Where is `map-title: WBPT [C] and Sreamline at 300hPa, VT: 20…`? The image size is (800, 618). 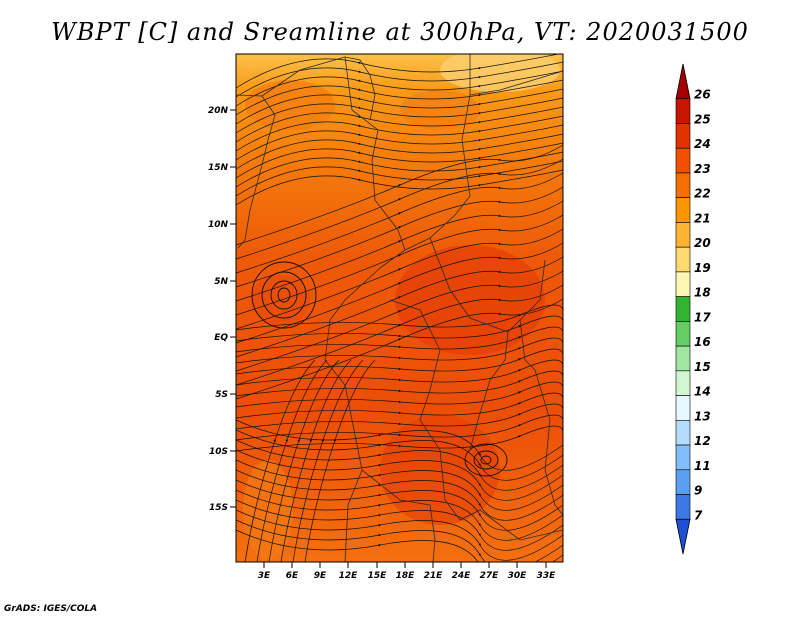 map-title: WBPT [C] and Sreamline at 300hPa, VT: 20… is located at coordinates (400, 32).